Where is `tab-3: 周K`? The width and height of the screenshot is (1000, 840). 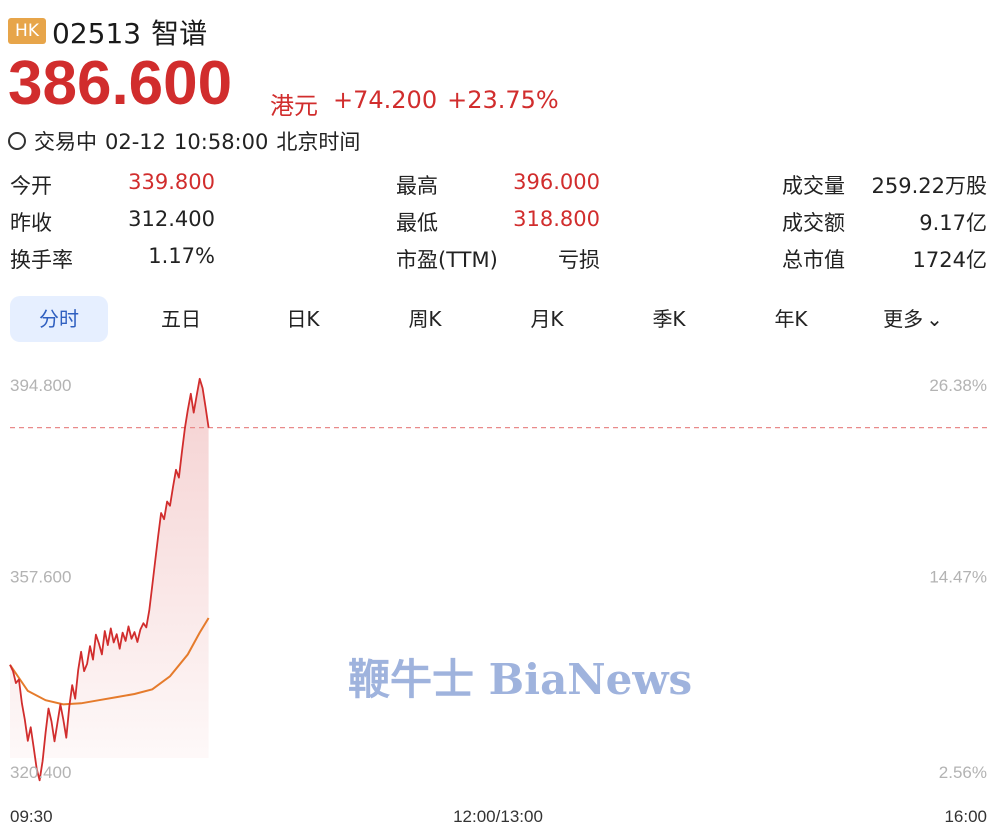 tab-3: 周K is located at coordinates (425, 319).